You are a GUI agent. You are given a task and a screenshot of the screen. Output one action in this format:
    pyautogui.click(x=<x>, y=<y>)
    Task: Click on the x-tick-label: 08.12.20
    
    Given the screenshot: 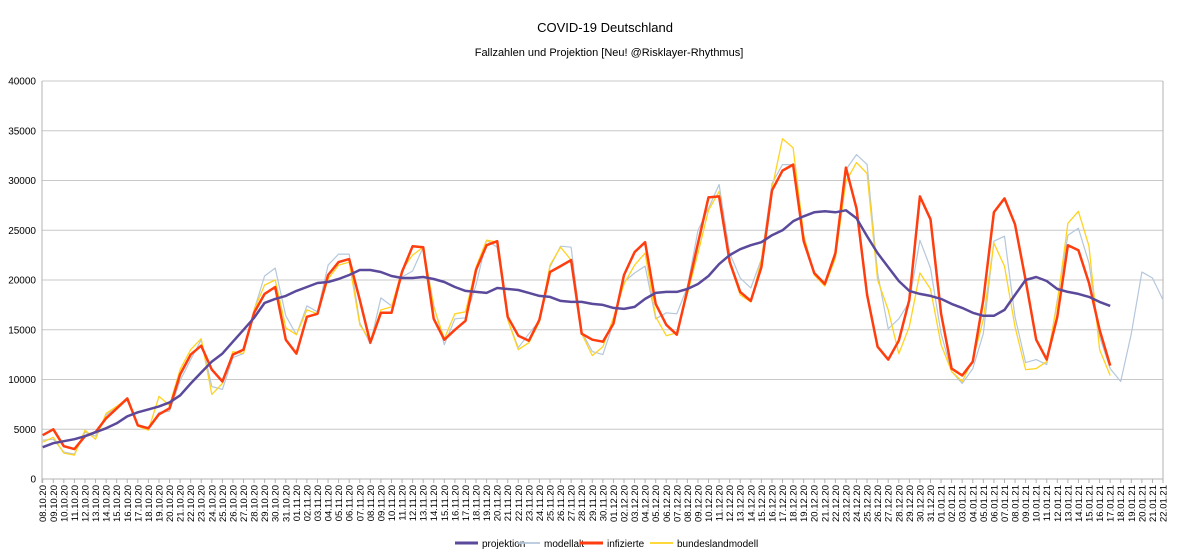 What is the action you would take?
    pyautogui.click(x=688, y=503)
    